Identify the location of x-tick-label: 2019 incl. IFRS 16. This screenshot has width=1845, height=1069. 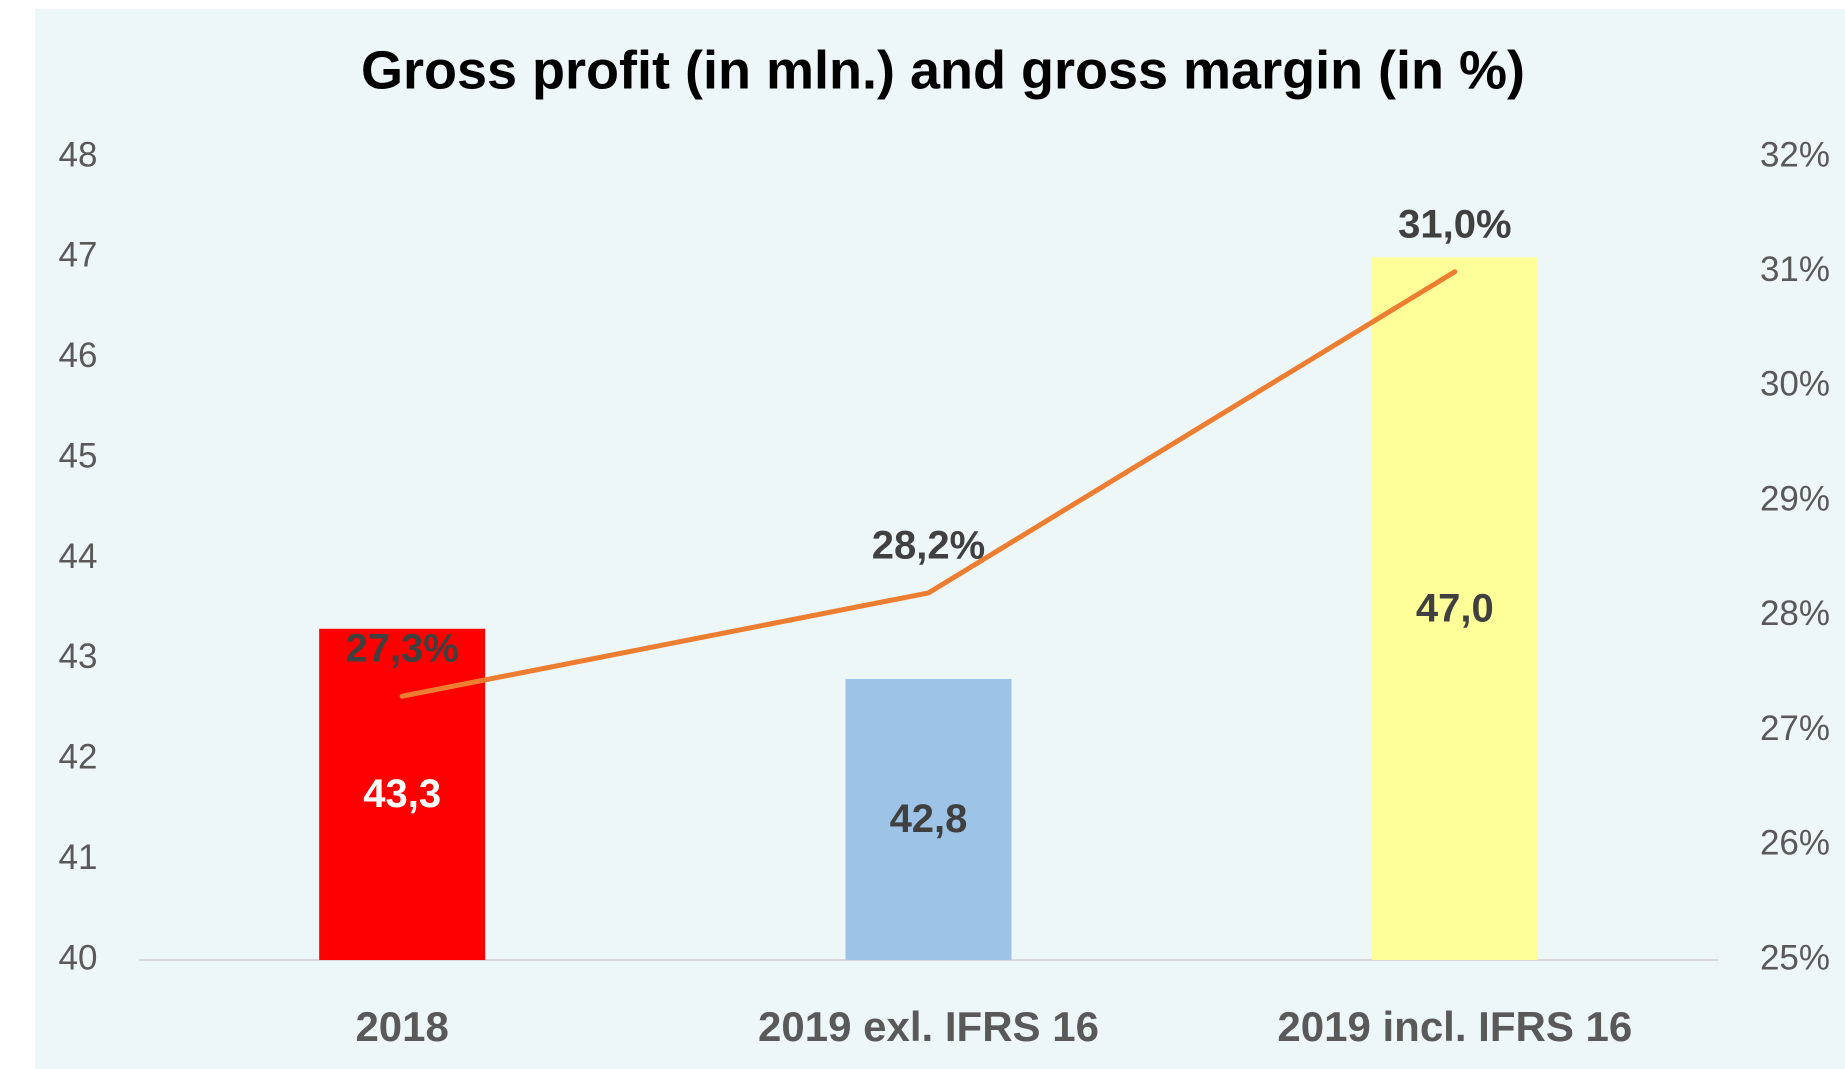
(1454, 1026).